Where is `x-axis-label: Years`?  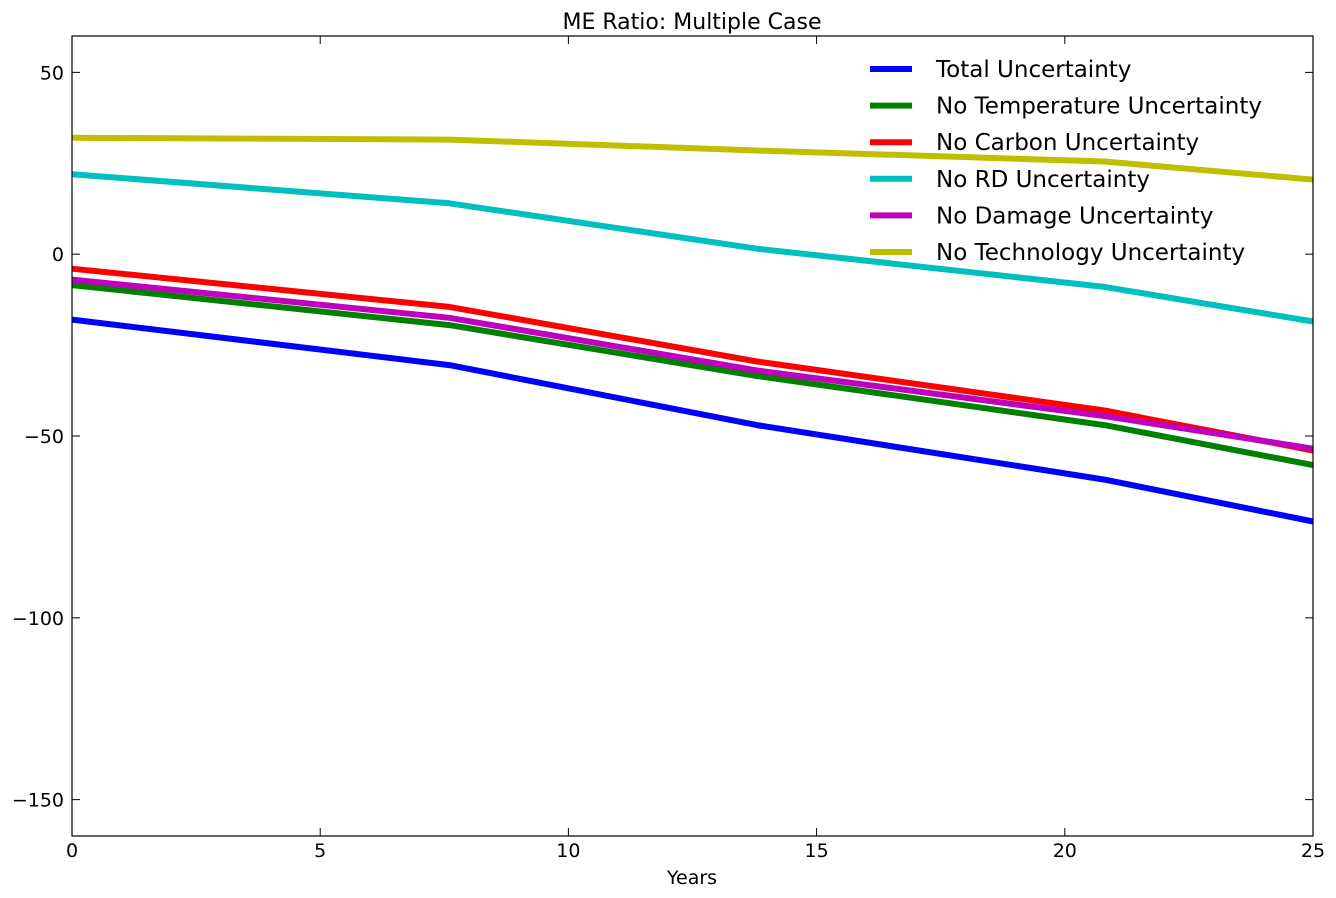 x-axis-label: Years is located at coordinates (691, 878).